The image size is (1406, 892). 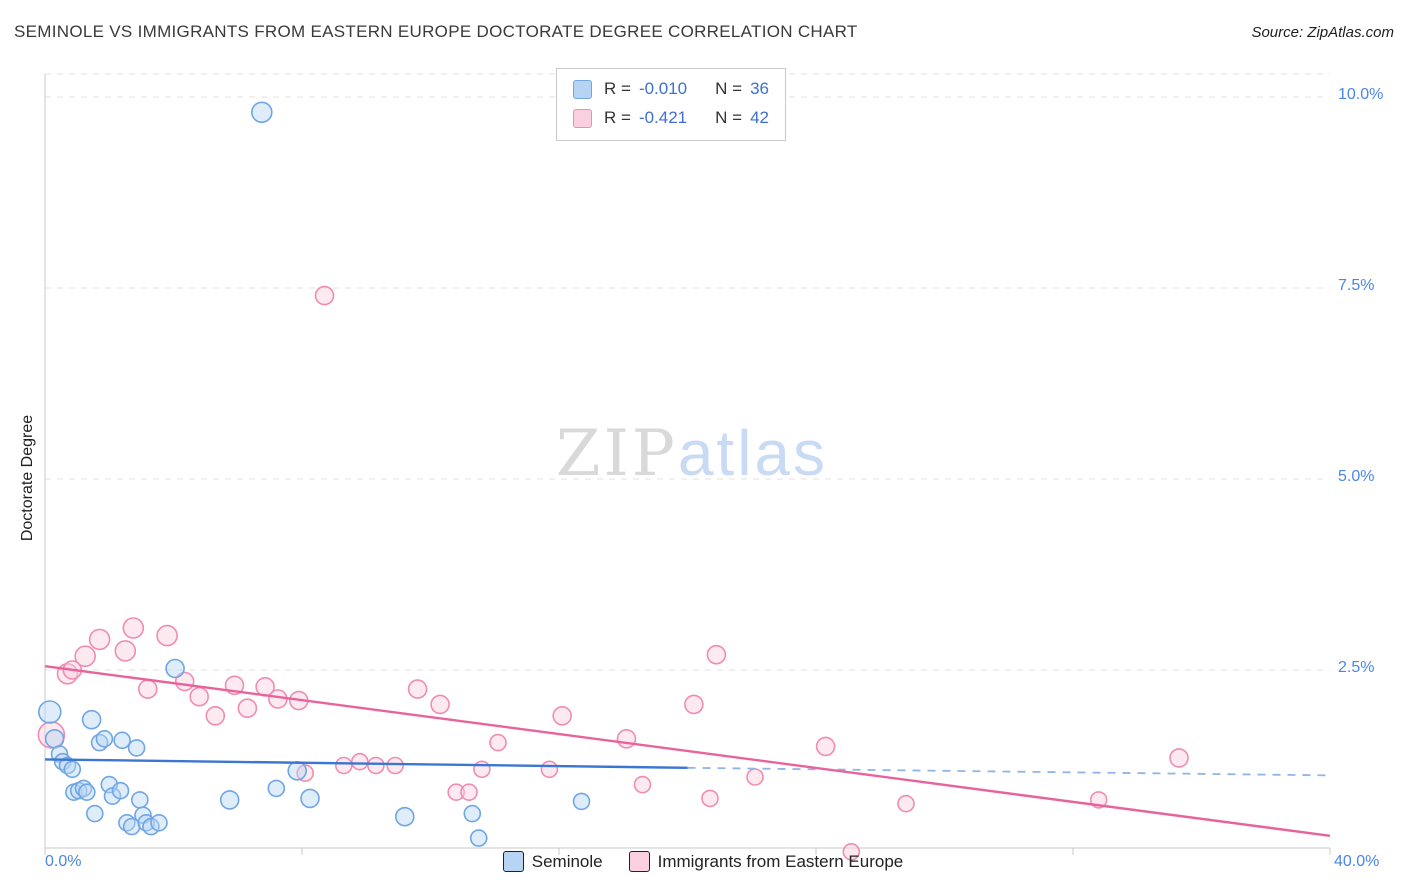 What do you see at coordinates (1356, 667) in the screenshot?
I see `y-axis-tick-label: 2.5%` at bounding box center [1356, 667].